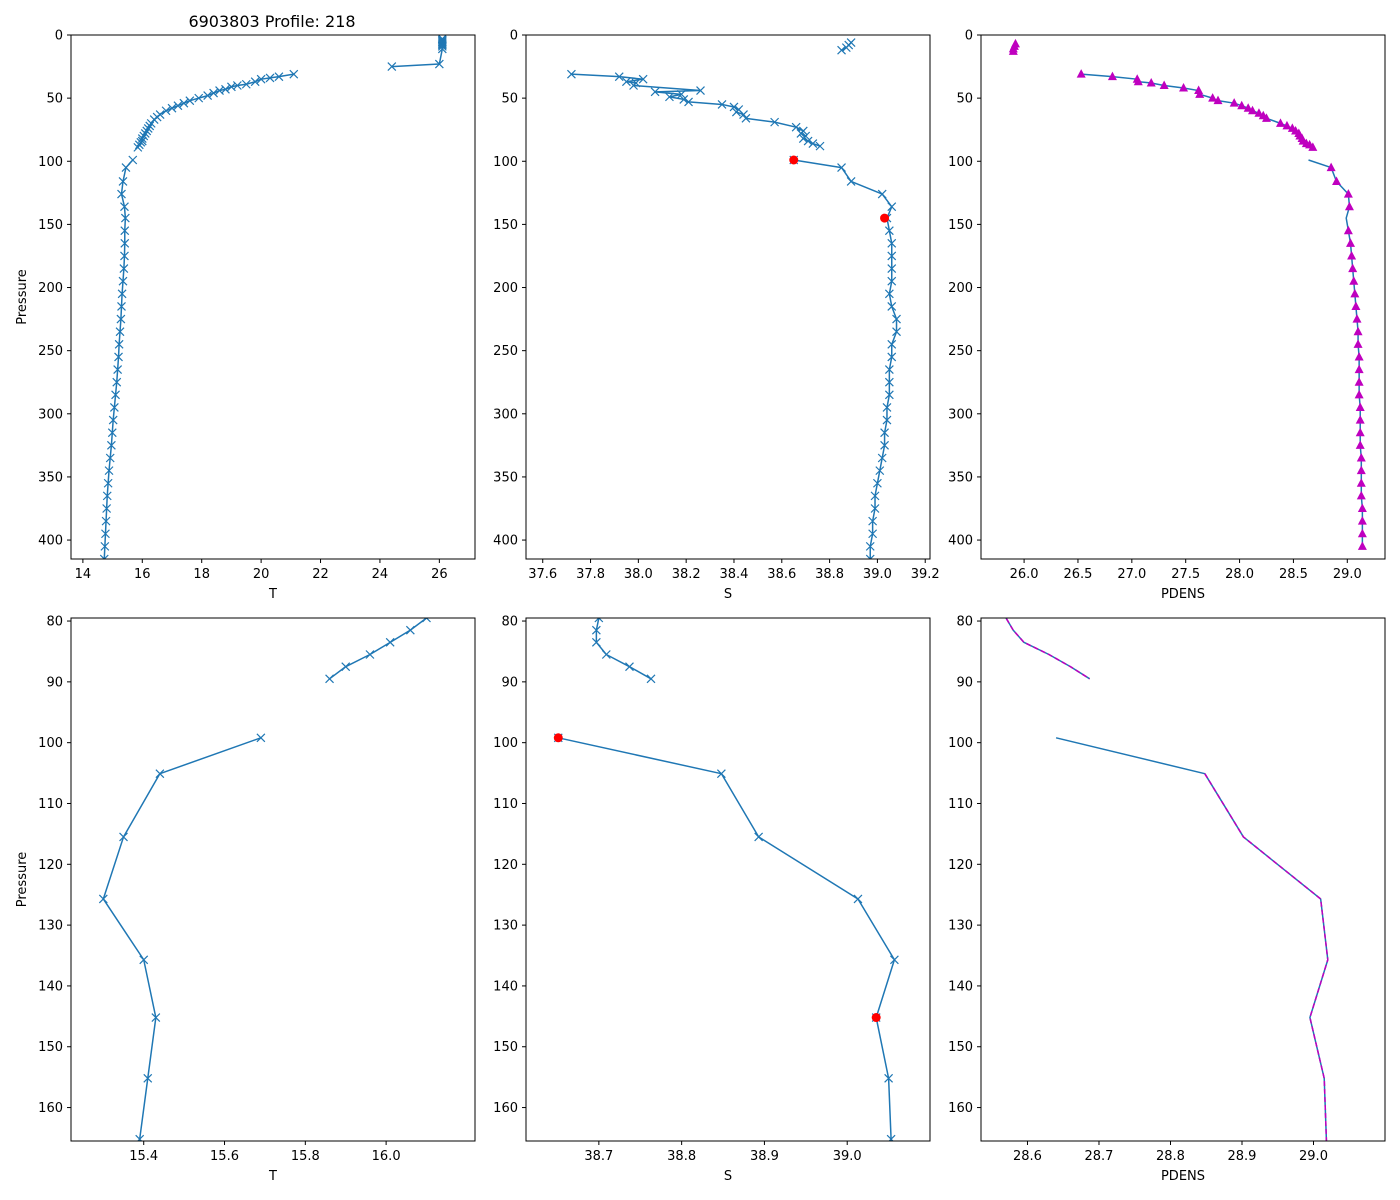  Describe the element at coordinates (22, 880) in the screenshot. I see `temperature-profile-zoom-y-label: Pressure` at that location.